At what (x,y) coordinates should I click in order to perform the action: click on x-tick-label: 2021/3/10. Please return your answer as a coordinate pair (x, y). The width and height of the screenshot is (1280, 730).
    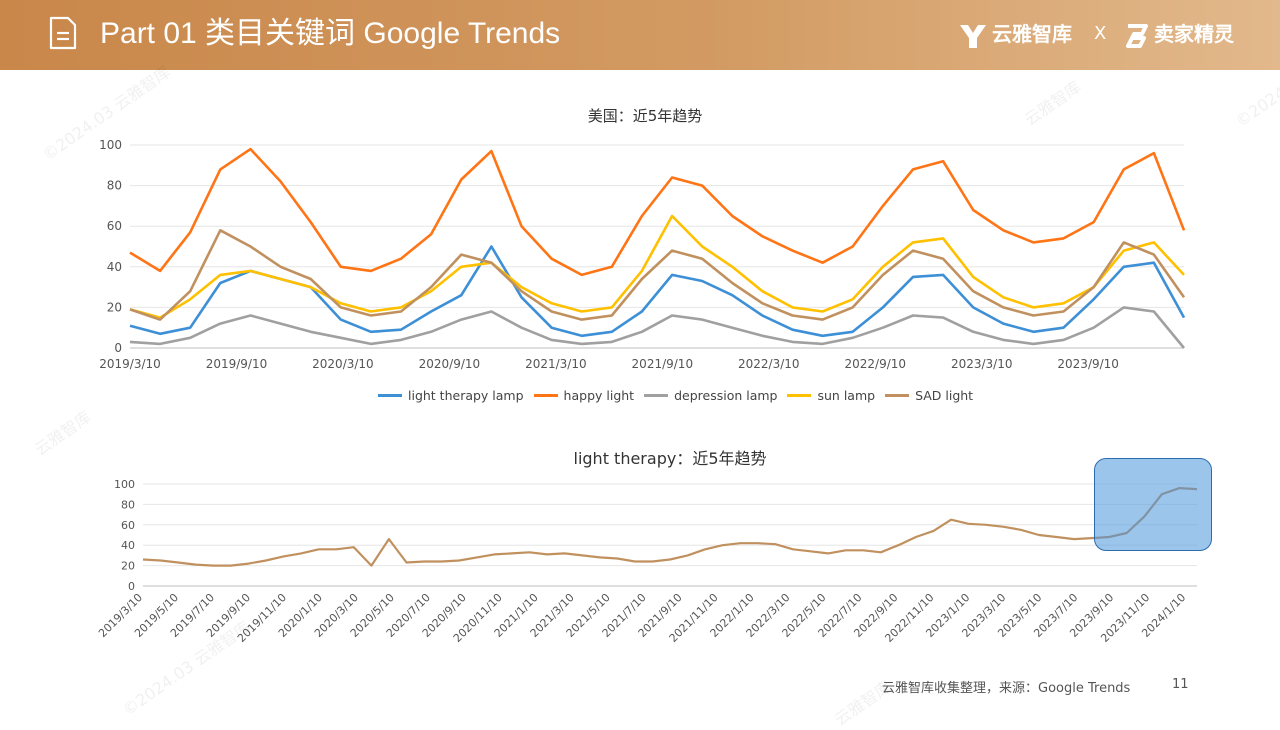
    Looking at the image, I should click on (556, 364).